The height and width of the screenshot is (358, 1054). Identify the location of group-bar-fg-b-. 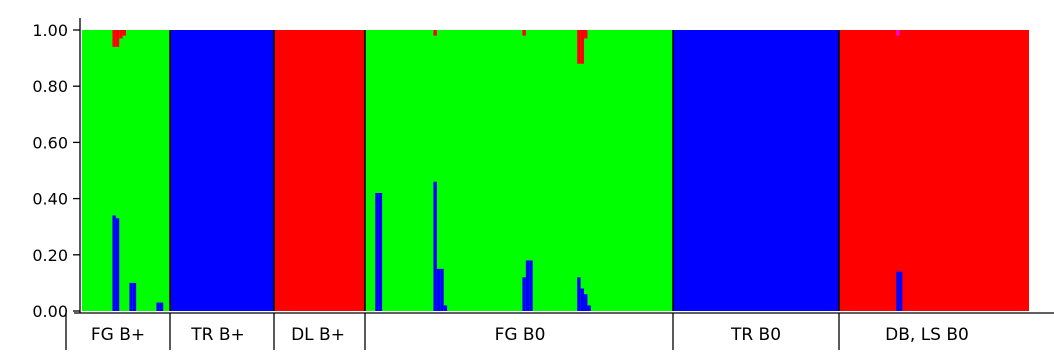
(126, 170).